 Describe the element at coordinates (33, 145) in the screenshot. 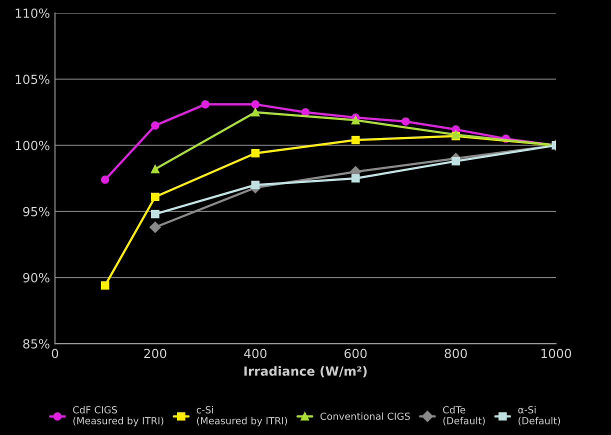

I see `y-tick-label: 100%` at that location.